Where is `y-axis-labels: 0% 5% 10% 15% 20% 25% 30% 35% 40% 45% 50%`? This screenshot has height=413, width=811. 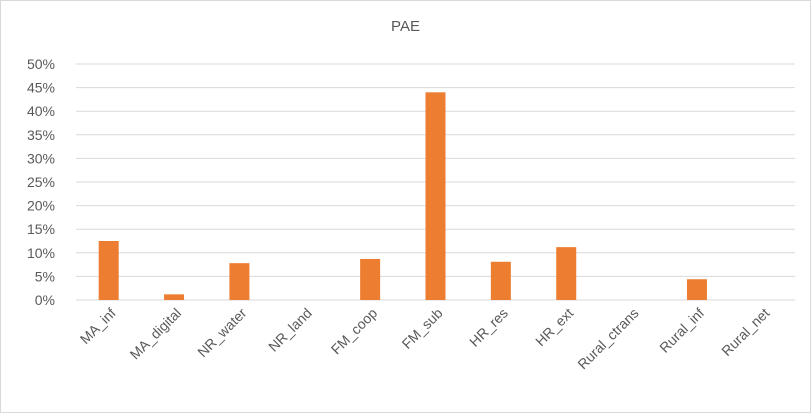 y-axis-labels: 0% 5% 10% 15% 20% 25% 30% 35% 40% 45% 50% is located at coordinates (41, 182).